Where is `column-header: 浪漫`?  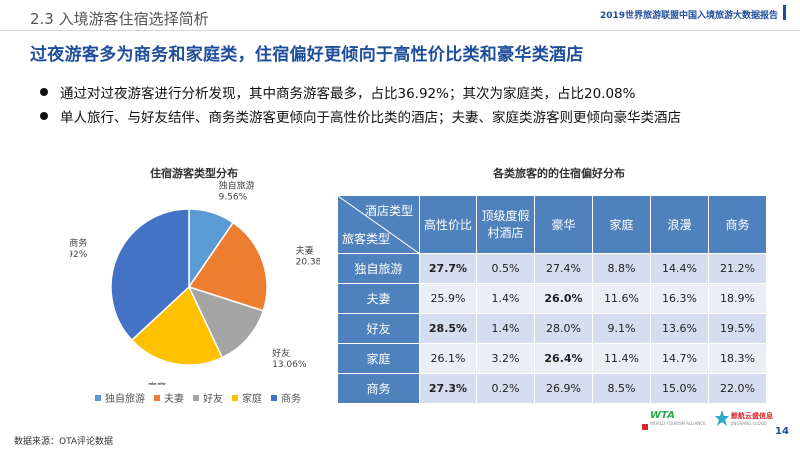
column-header: 浪漫 is located at coordinates (679, 224).